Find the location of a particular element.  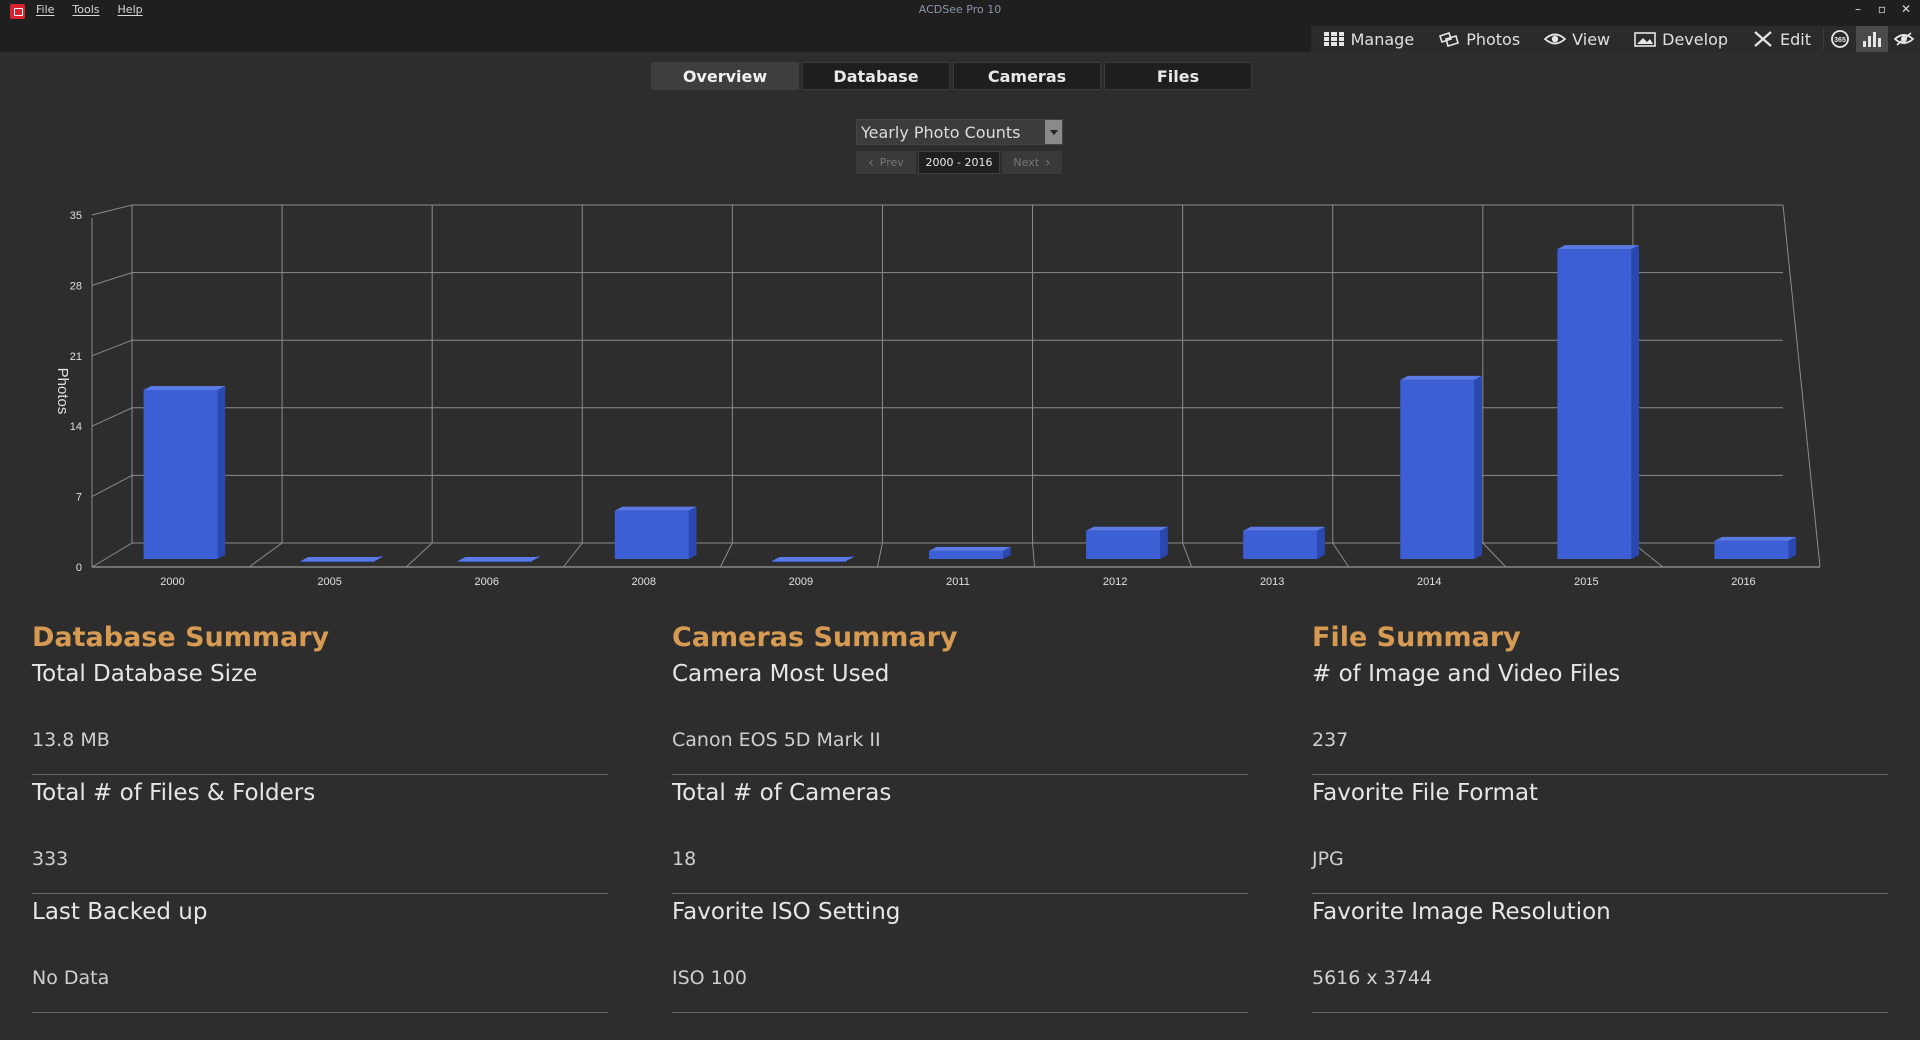

edit-mode-label: Edit is located at coordinates (1795, 39).